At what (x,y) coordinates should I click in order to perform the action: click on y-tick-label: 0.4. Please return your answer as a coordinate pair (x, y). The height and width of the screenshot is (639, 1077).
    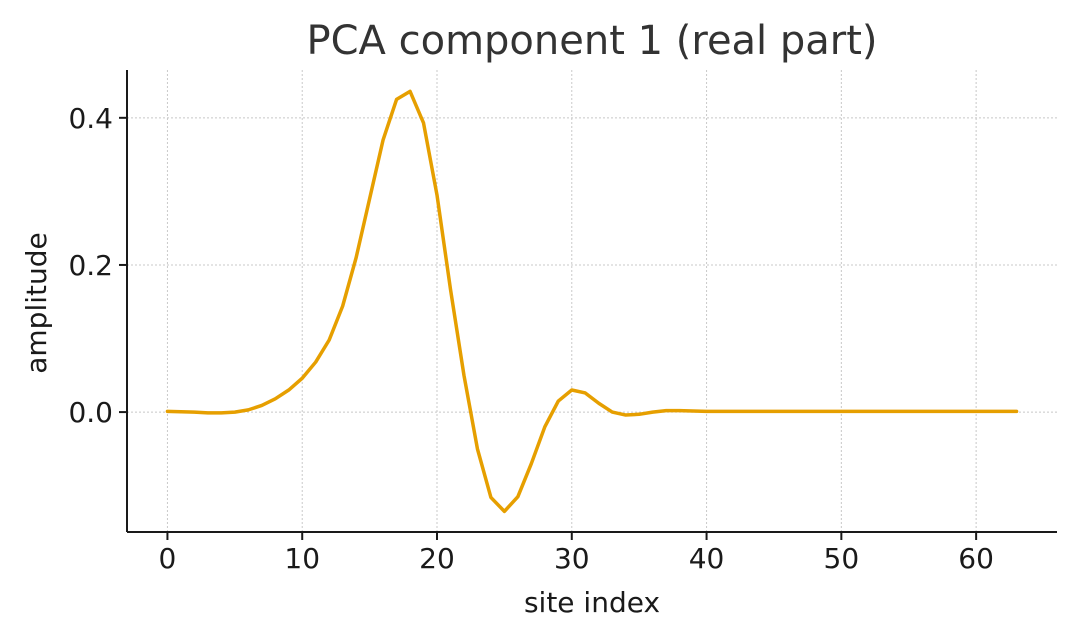
    Looking at the image, I should click on (90, 118).